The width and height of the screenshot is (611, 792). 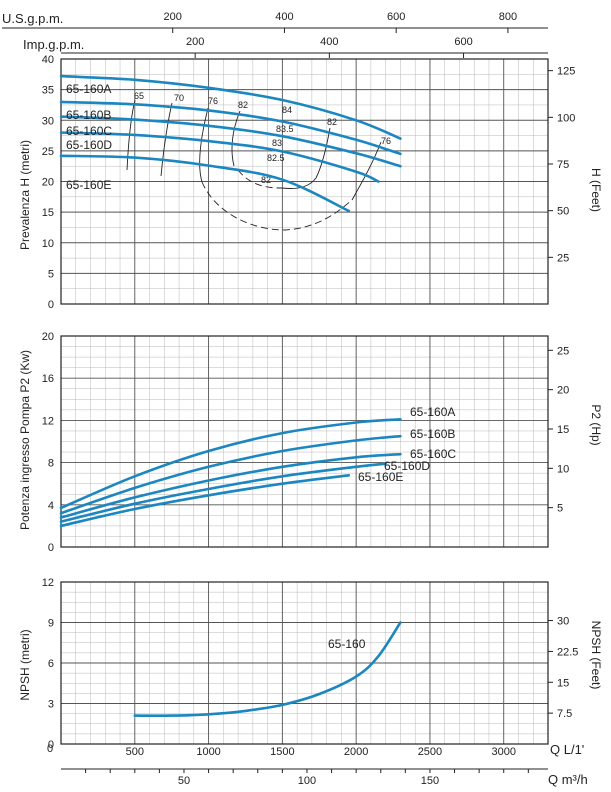 I want to click on efficiency-label: 83, so click(x=277, y=143).